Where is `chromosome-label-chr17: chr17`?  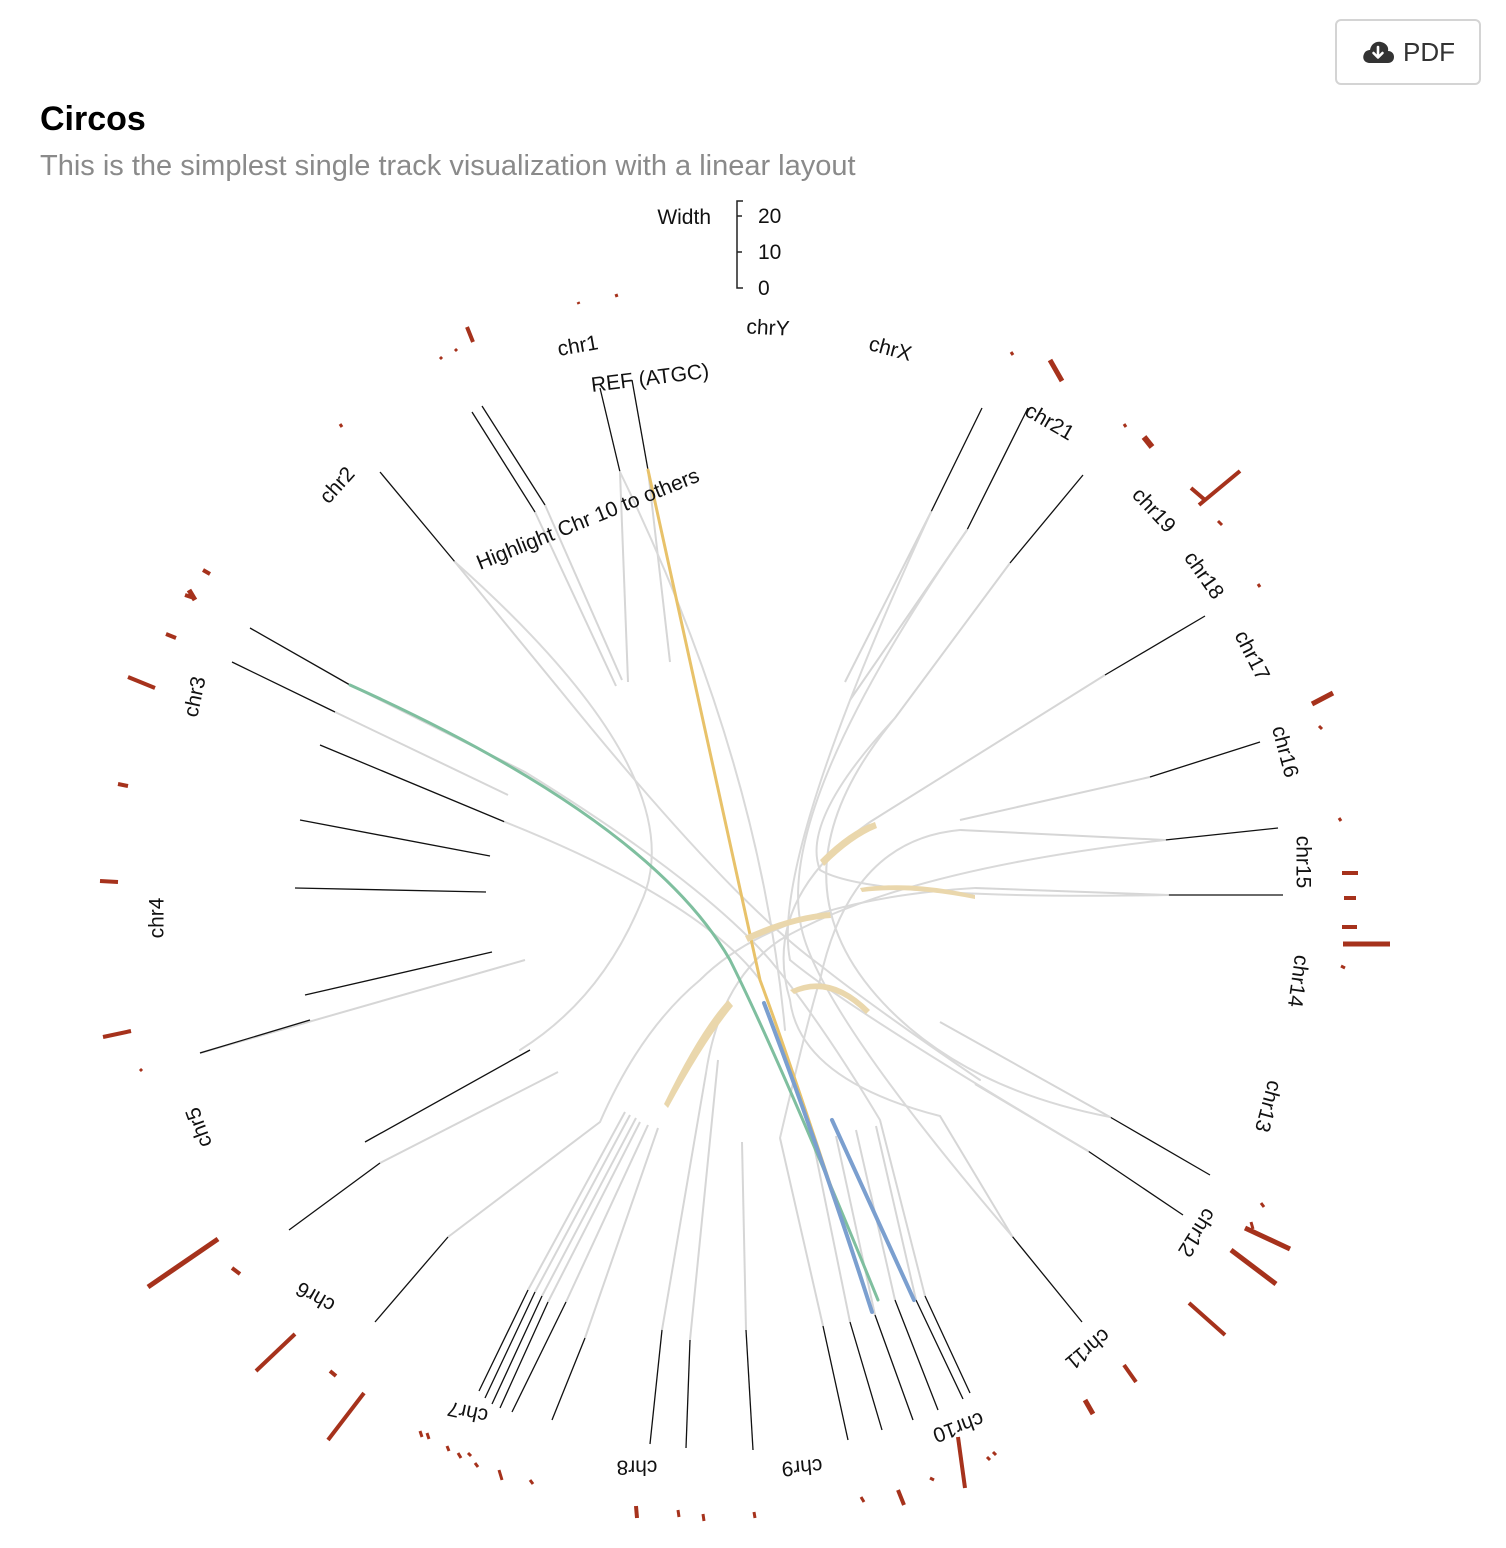
chromosome-label-chr17: chr17 is located at coordinates (1252, 655).